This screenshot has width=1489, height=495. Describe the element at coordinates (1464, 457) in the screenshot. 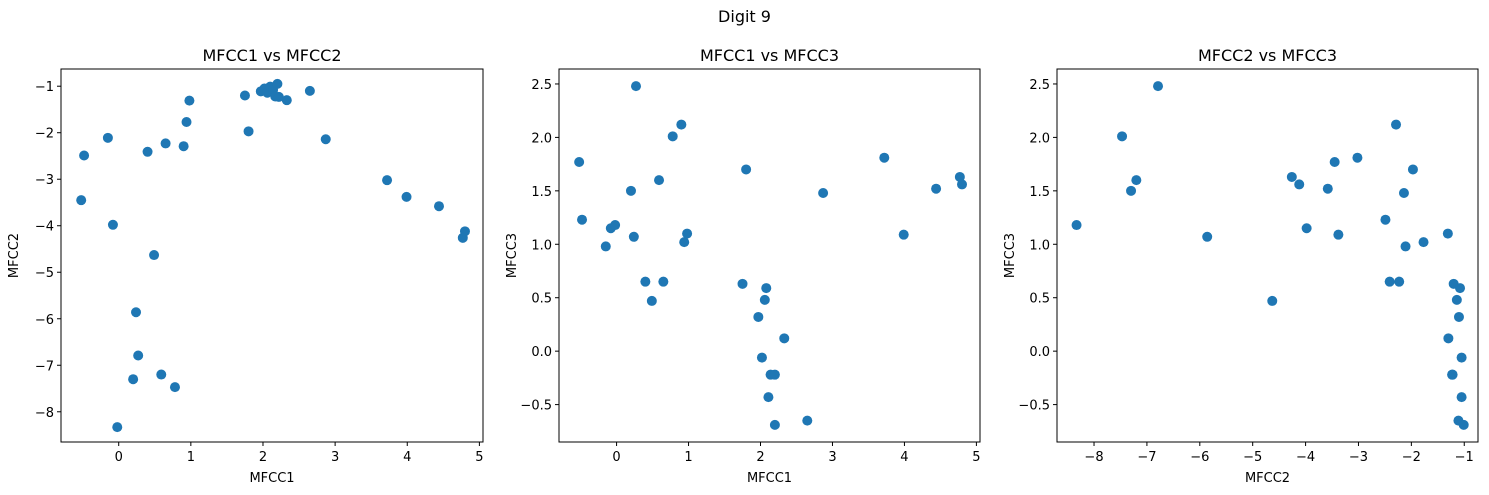

I see `x-tick-label: −1` at that location.